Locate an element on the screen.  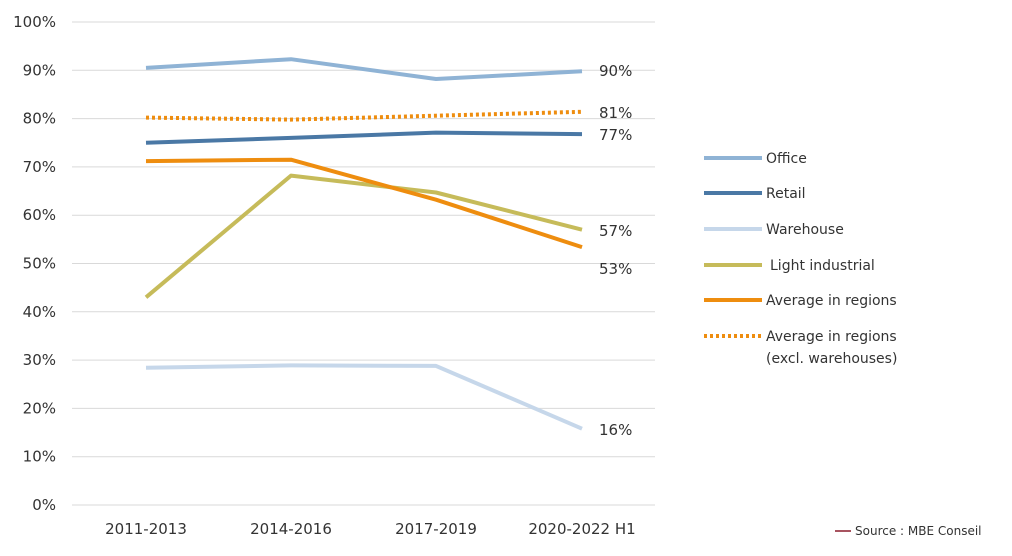
y-tick-label: 20% is located at coordinates (39, 408).